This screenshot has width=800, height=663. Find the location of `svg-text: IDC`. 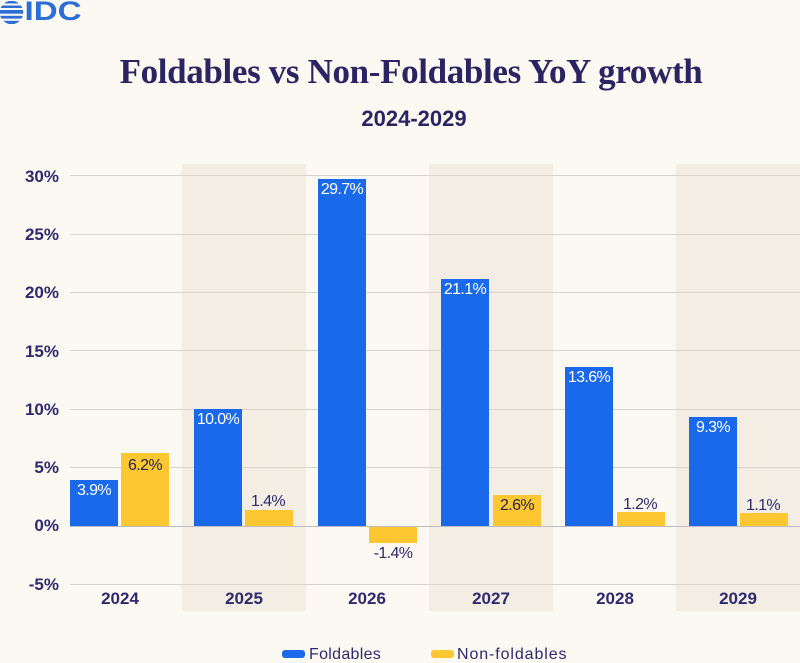

svg-text: IDC is located at coordinates (53, 13).